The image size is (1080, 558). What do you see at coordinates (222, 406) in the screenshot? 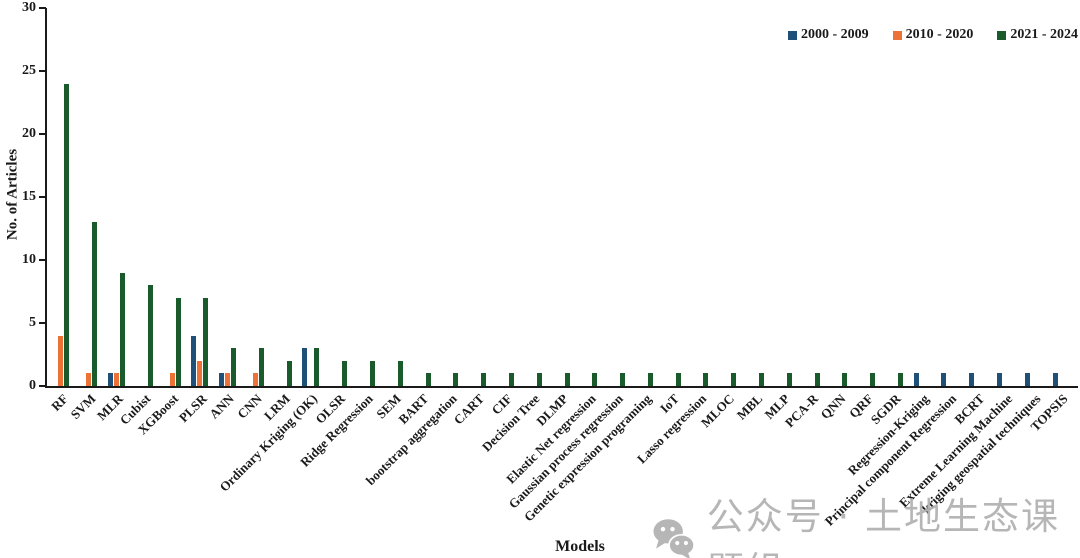
I see `x-tick-label: ANN` at bounding box center [222, 406].